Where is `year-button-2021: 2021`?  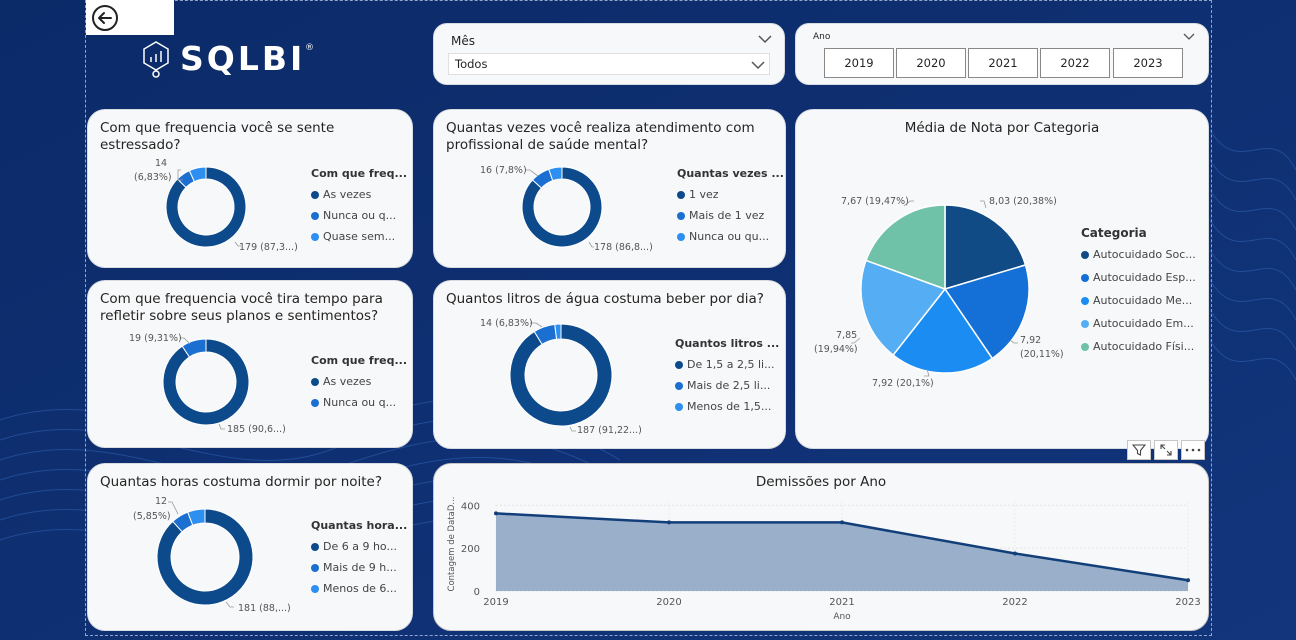
year-button-2021: 2021 is located at coordinates (1003, 63).